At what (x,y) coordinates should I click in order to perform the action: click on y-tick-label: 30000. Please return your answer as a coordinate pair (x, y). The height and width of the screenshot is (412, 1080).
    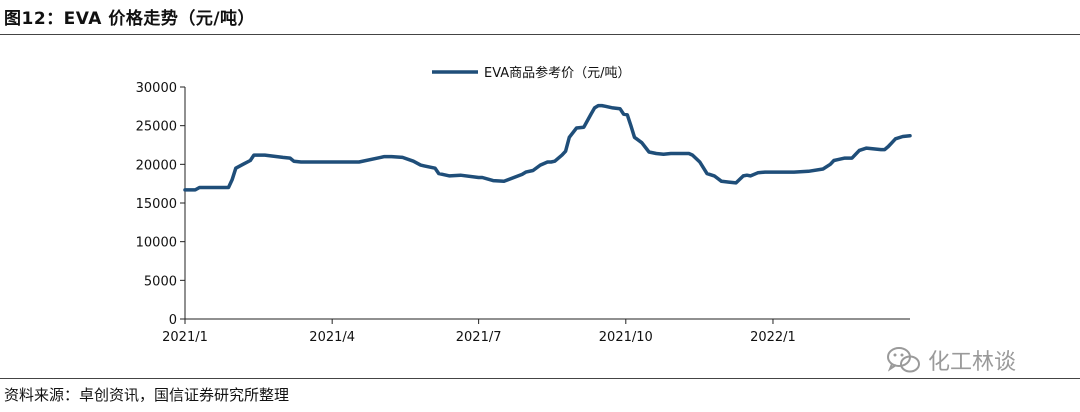
    Looking at the image, I should click on (156, 88).